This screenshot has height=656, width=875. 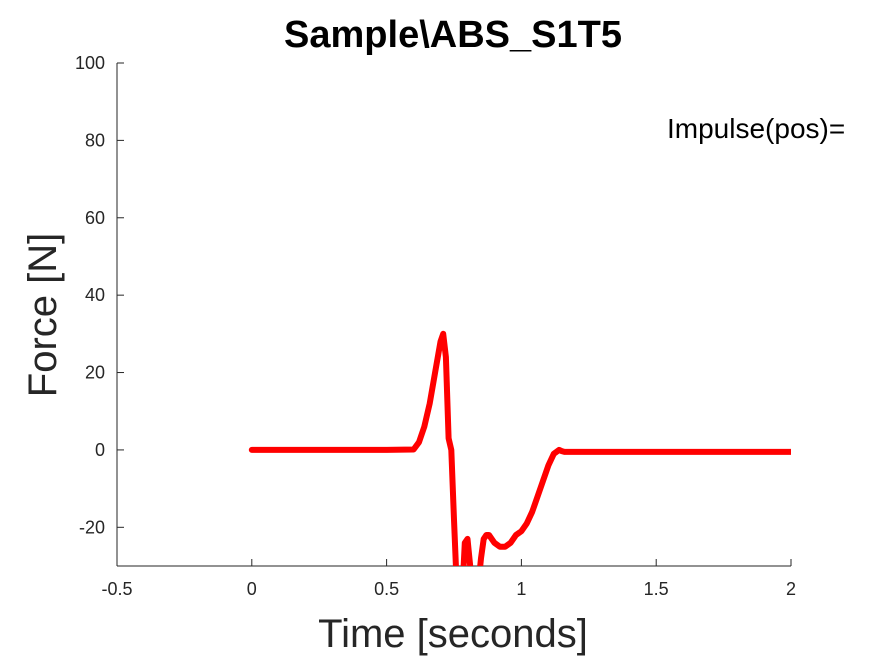 I want to click on y-axis-label: Force [N], so click(x=43, y=315).